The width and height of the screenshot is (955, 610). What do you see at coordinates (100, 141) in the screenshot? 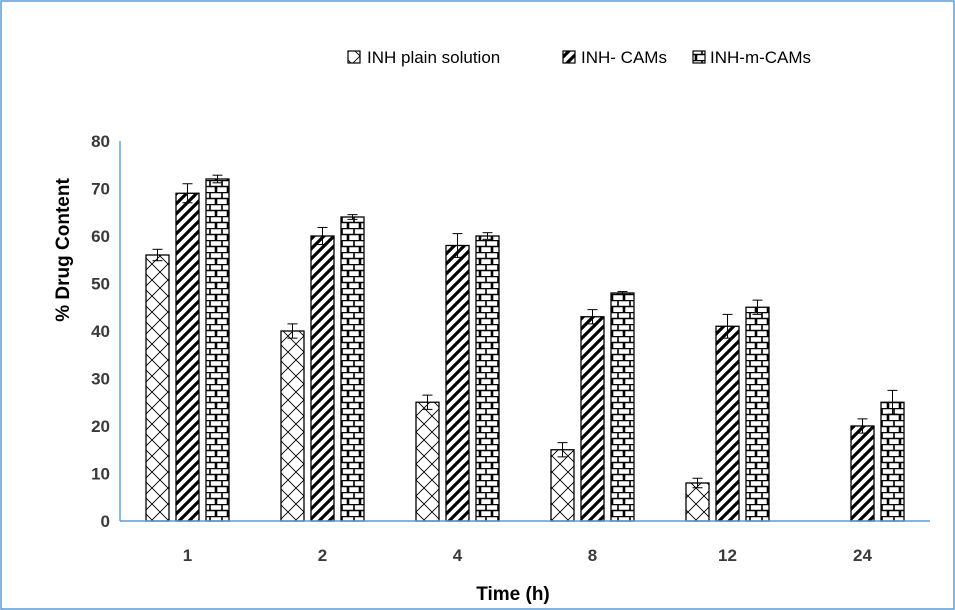
I see `y-tick-label: 80` at bounding box center [100, 141].